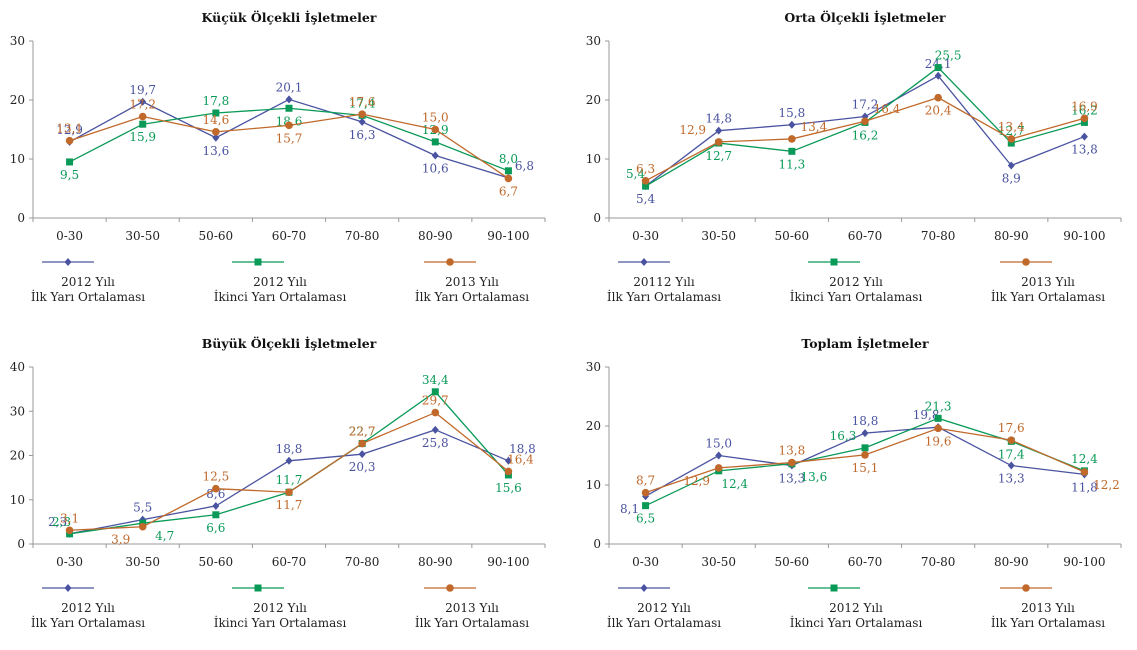  Describe the element at coordinates (645, 519) in the screenshot. I see `data-label: 6,5` at that location.